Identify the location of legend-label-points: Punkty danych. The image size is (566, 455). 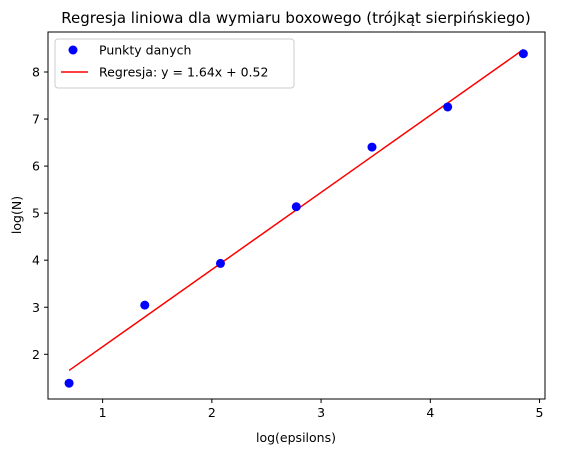
(145, 50).